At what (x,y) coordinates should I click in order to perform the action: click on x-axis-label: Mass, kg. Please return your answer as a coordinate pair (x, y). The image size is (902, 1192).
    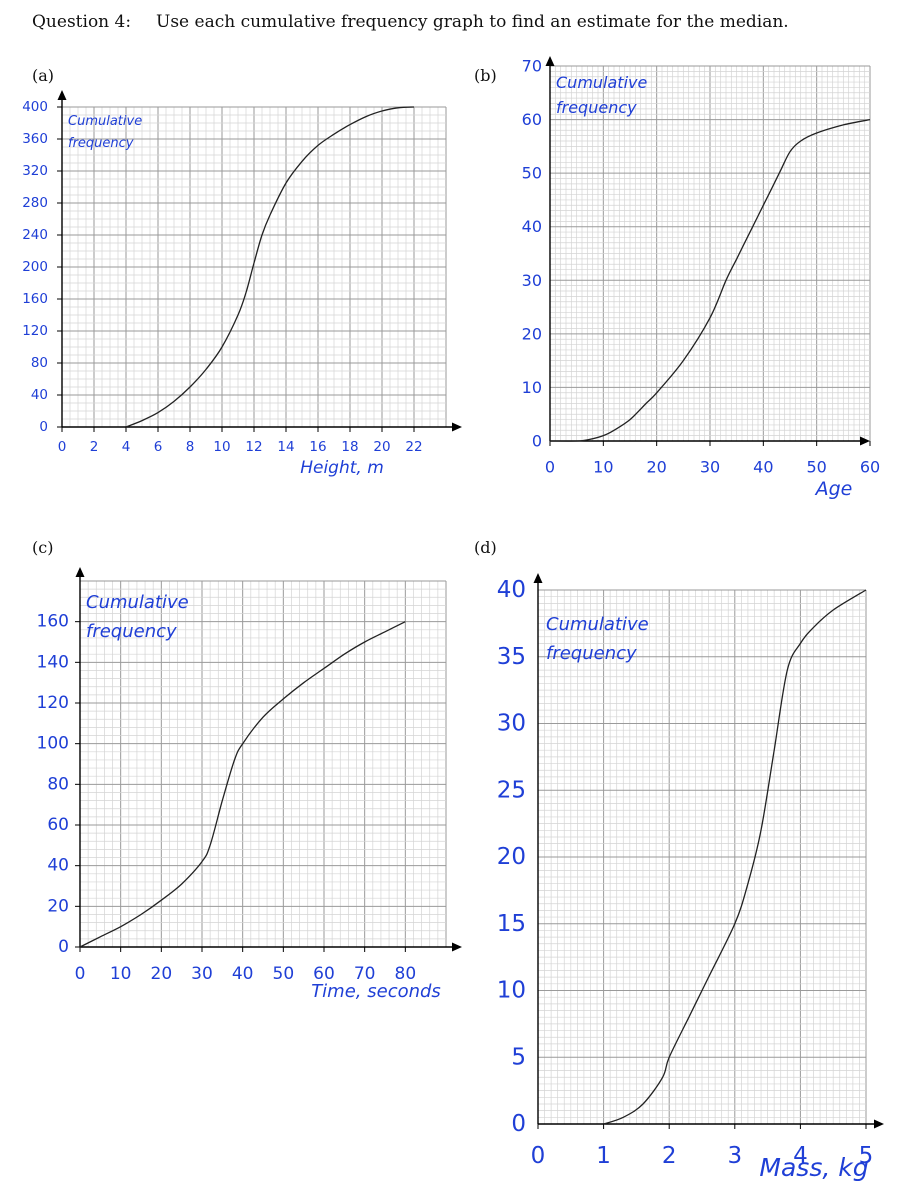
    Looking at the image, I should click on (813, 1167).